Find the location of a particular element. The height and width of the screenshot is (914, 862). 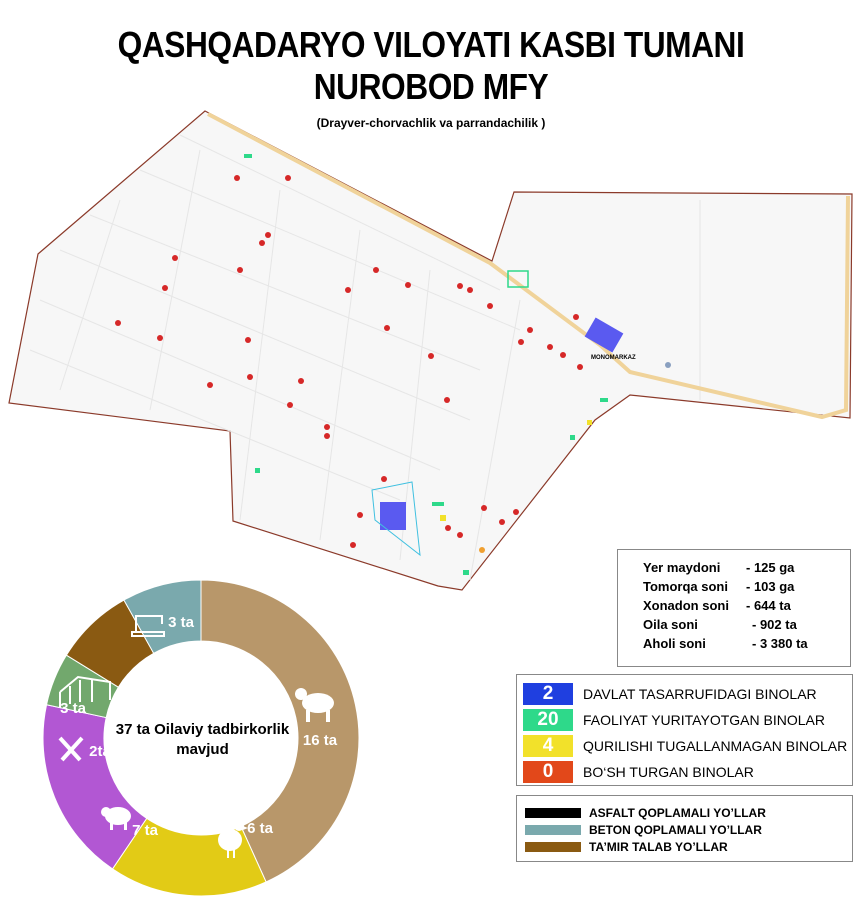

title-line-1: QASHQADARYO VILOYATI KASBI TUMANI is located at coordinates (431, 44).